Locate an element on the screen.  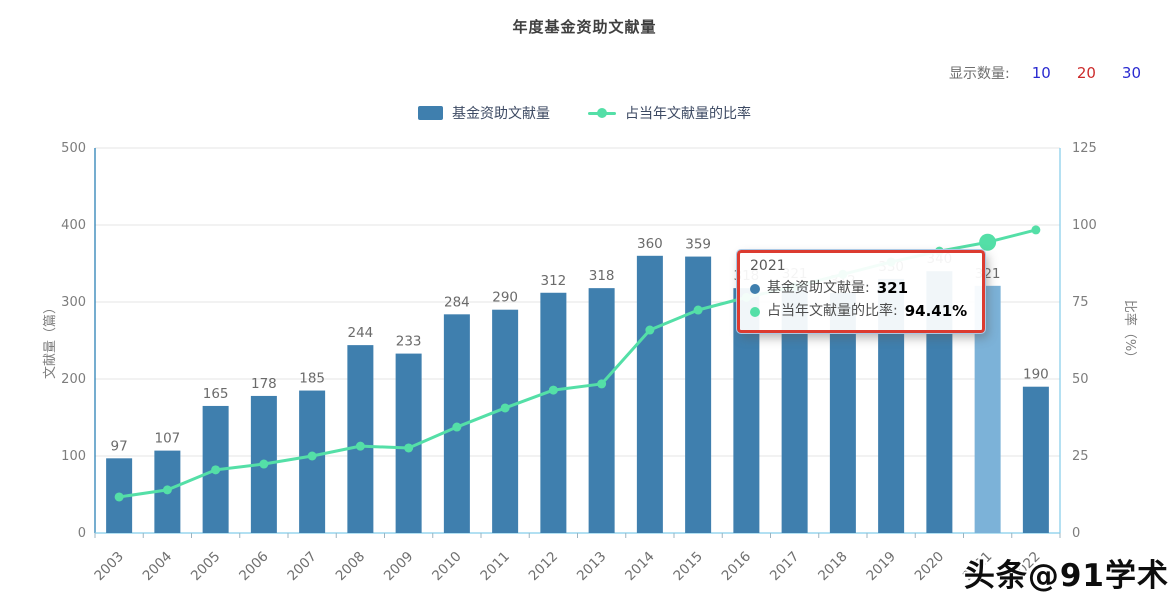
display-count-option-30: 30 is located at coordinates (1131, 73).